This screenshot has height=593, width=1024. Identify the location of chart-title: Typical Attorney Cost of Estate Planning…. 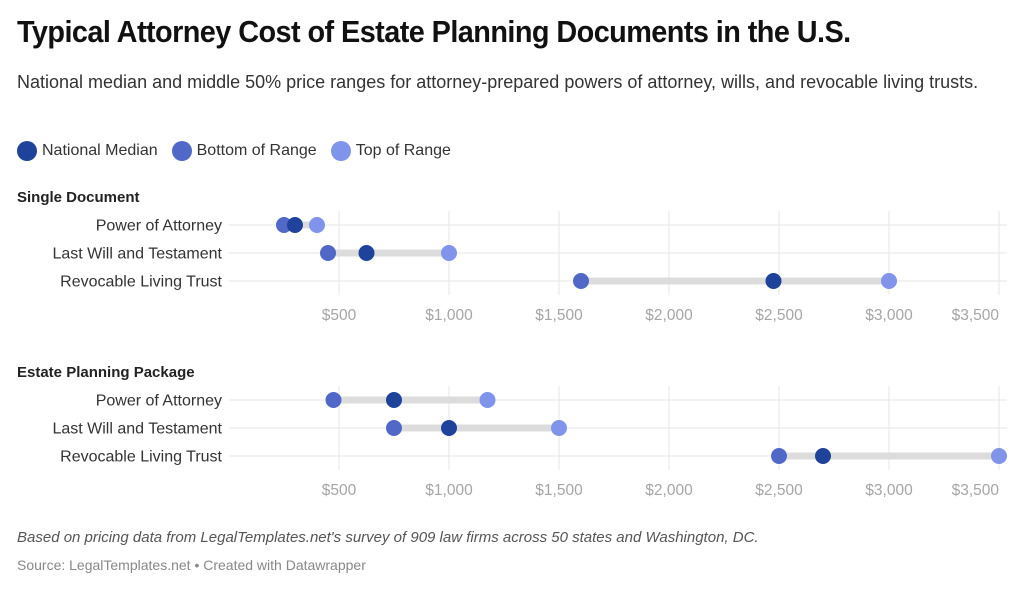
(434, 31).